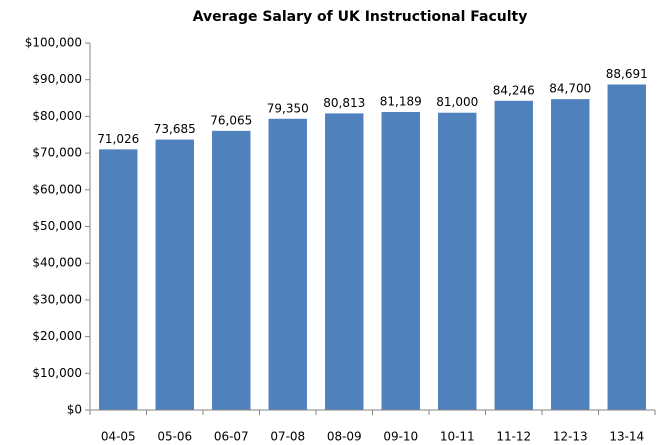 Image resolution: width=660 pixels, height=445 pixels. What do you see at coordinates (570, 437) in the screenshot?
I see `x-tick-label: 12-13` at bounding box center [570, 437].